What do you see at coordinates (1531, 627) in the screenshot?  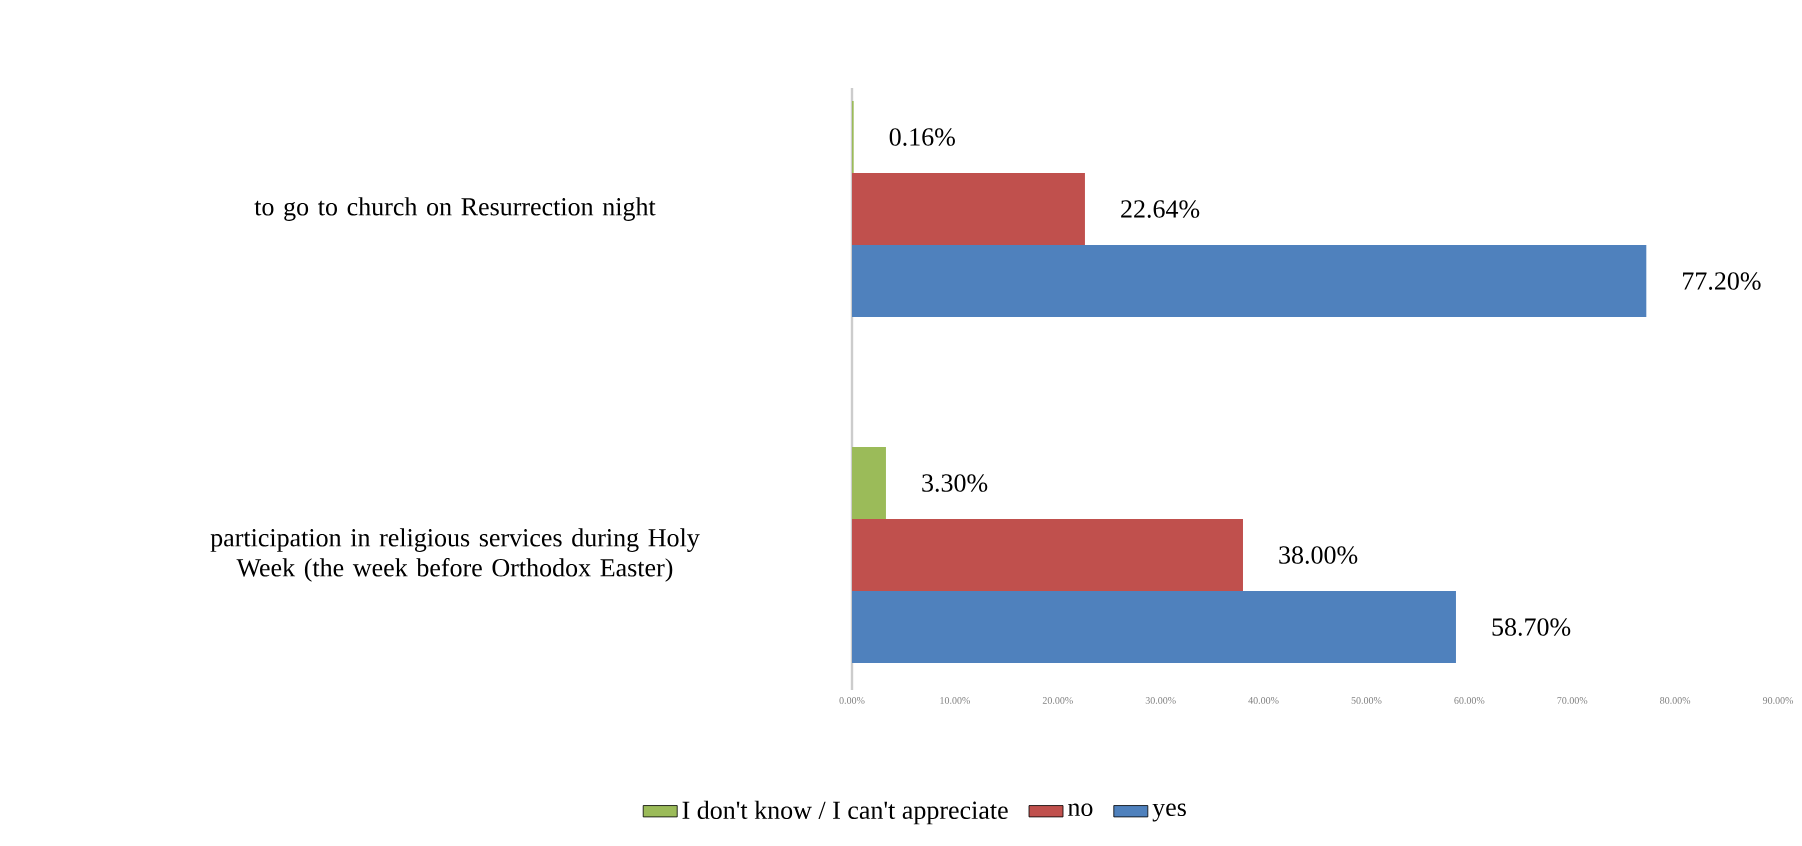 I see `data-label: 58.70%` at bounding box center [1531, 627].